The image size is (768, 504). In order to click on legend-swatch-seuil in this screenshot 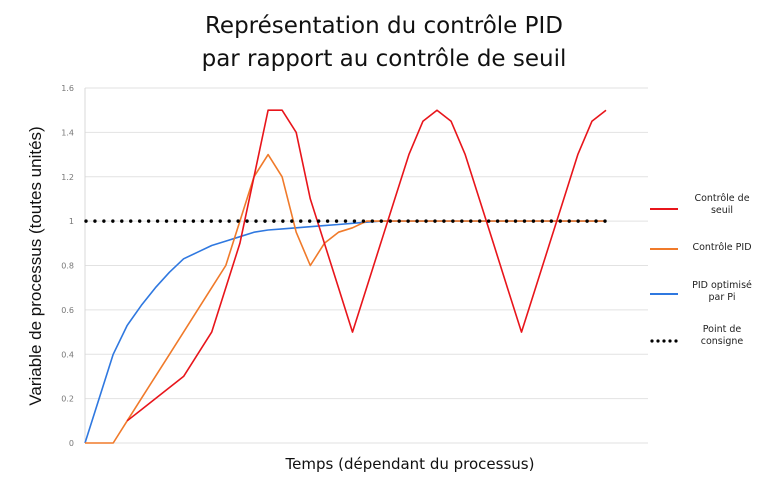, I will do `click(664, 209)`.